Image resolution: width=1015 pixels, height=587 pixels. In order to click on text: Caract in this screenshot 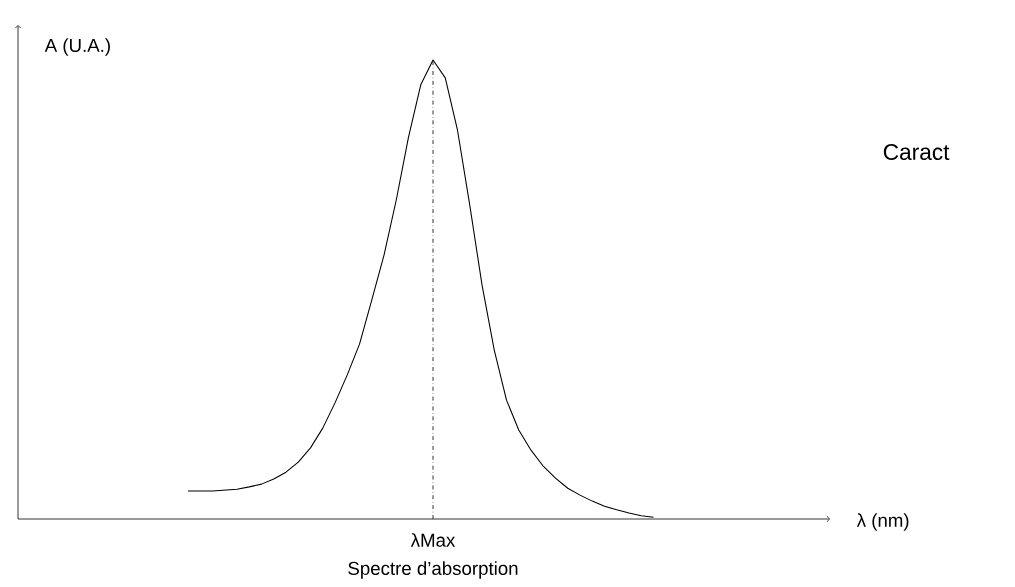, I will do `click(916, 152)`.